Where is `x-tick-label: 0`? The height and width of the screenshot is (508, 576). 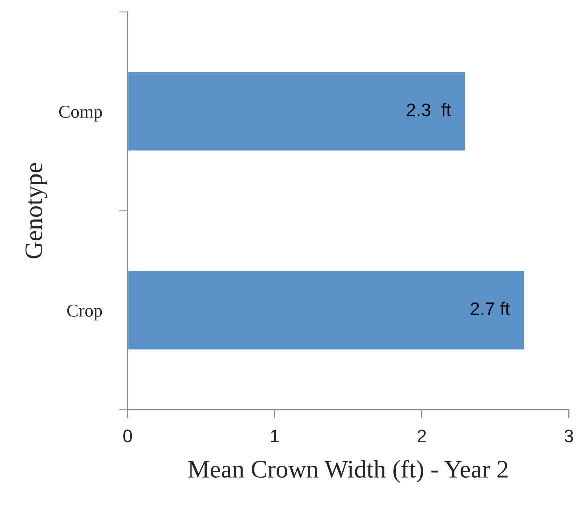
x-tick-label: 0 is located at coordinates (128, 436).